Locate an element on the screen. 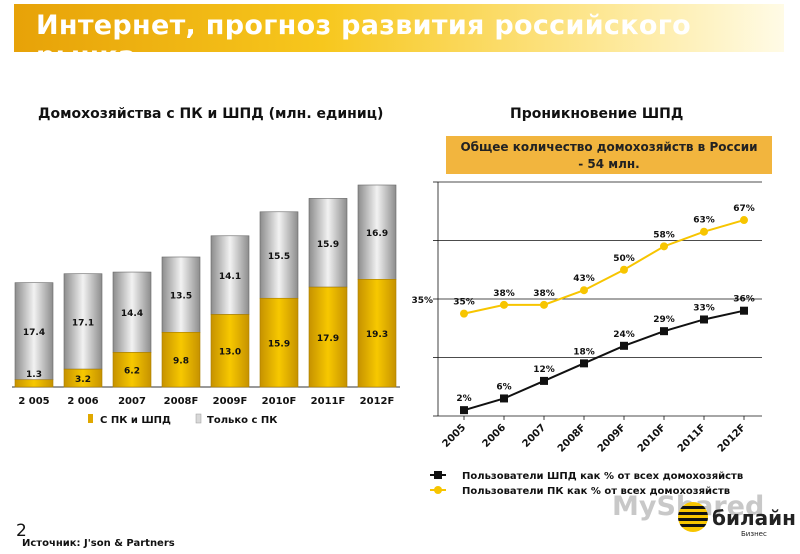  source-note: Источник: J'son & Partners is located at coordinates (98, 543).